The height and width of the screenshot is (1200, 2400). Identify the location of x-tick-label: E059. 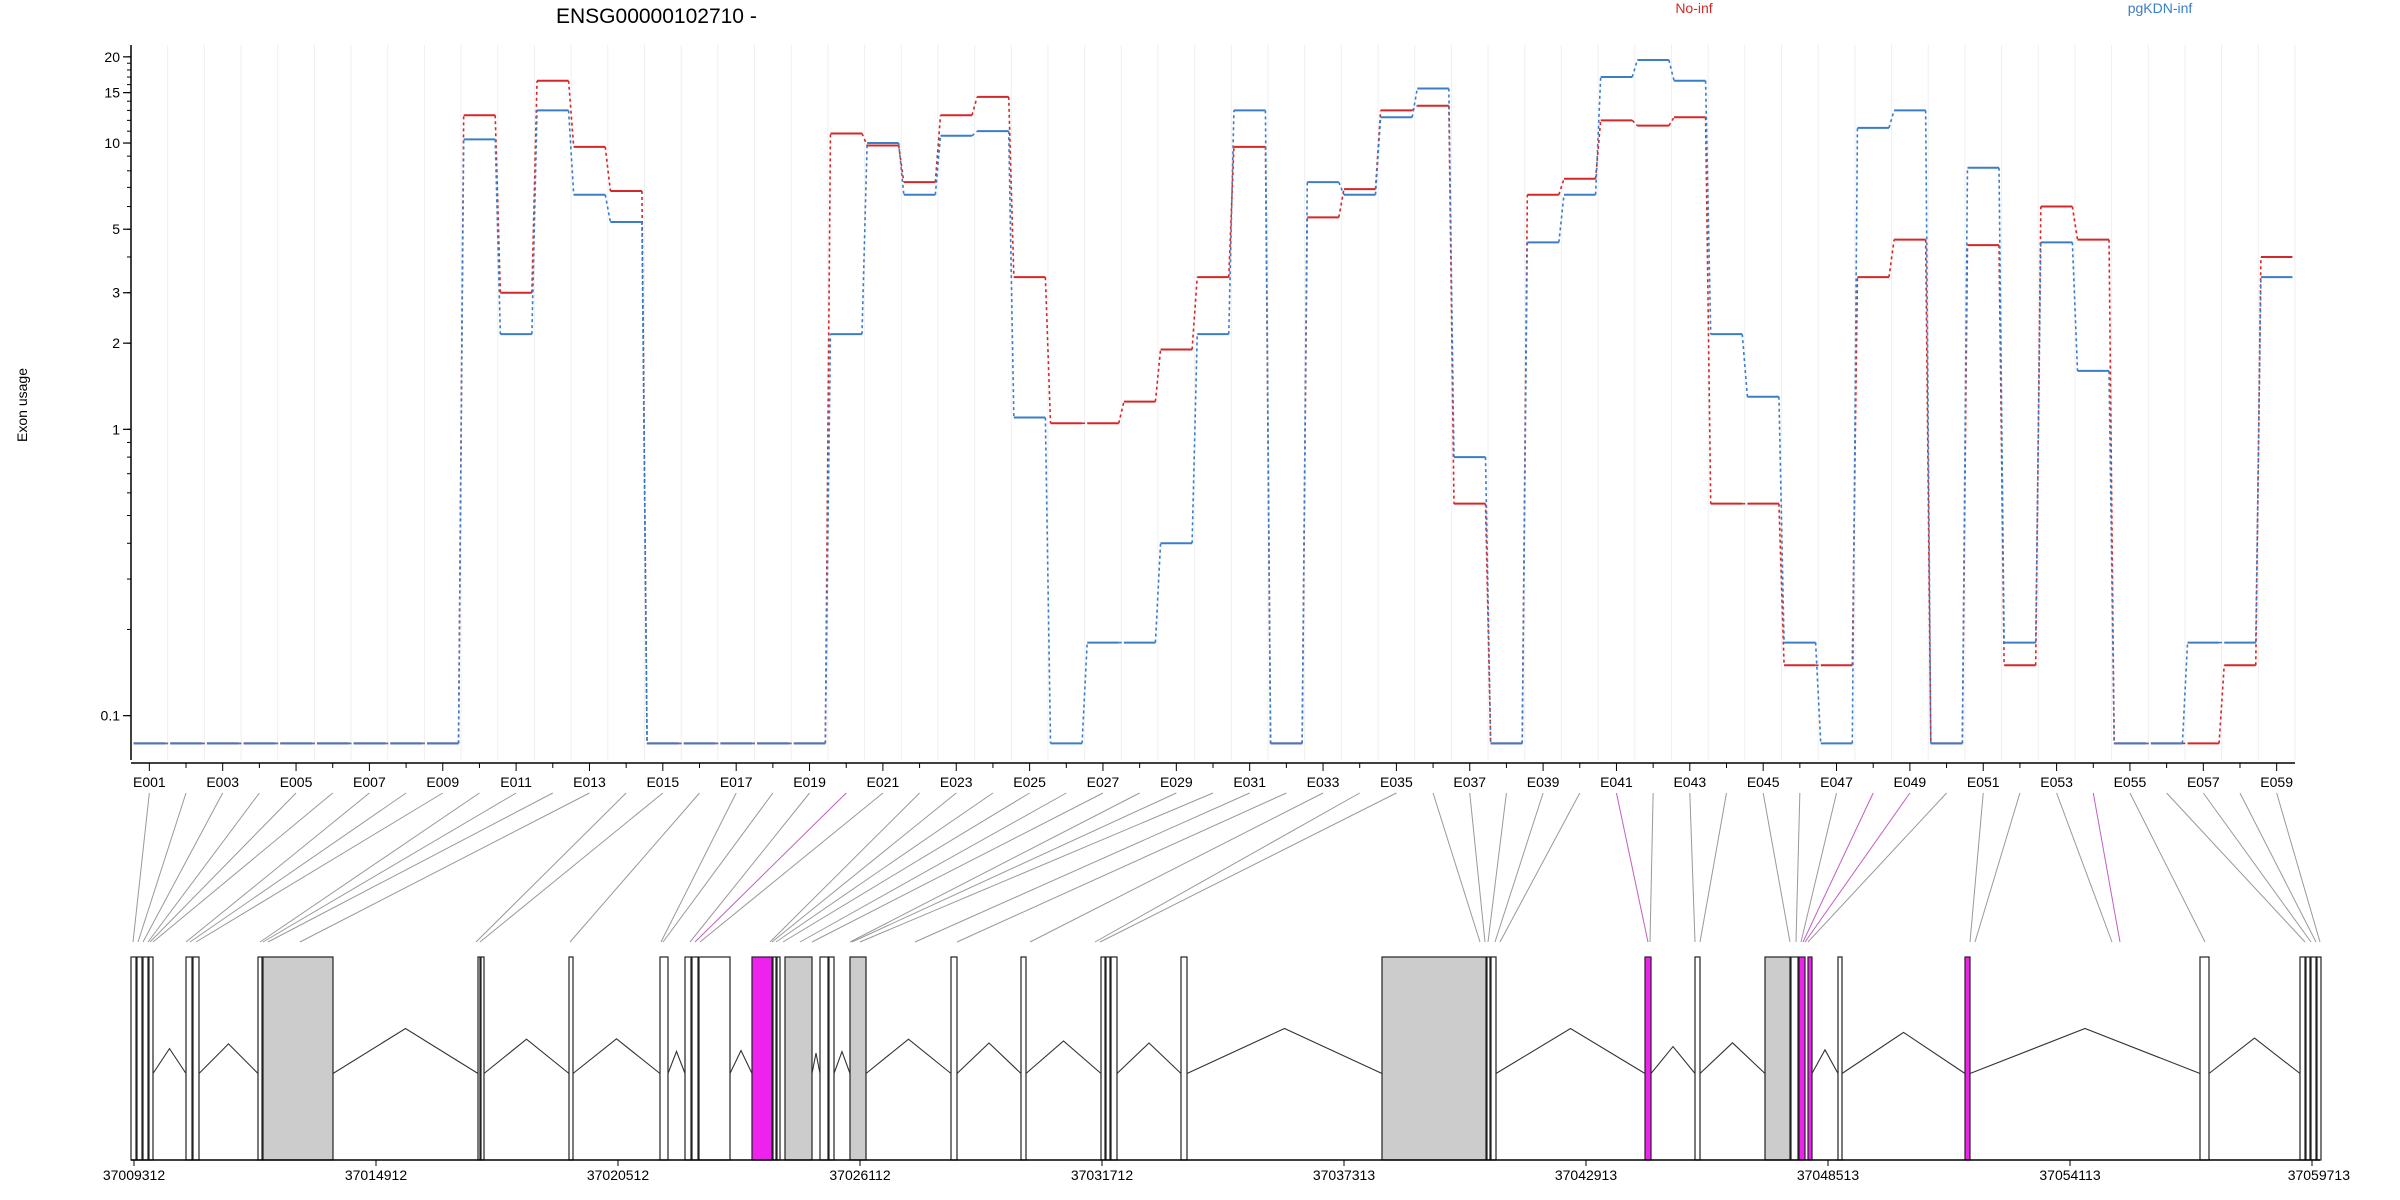
(2276, 782).